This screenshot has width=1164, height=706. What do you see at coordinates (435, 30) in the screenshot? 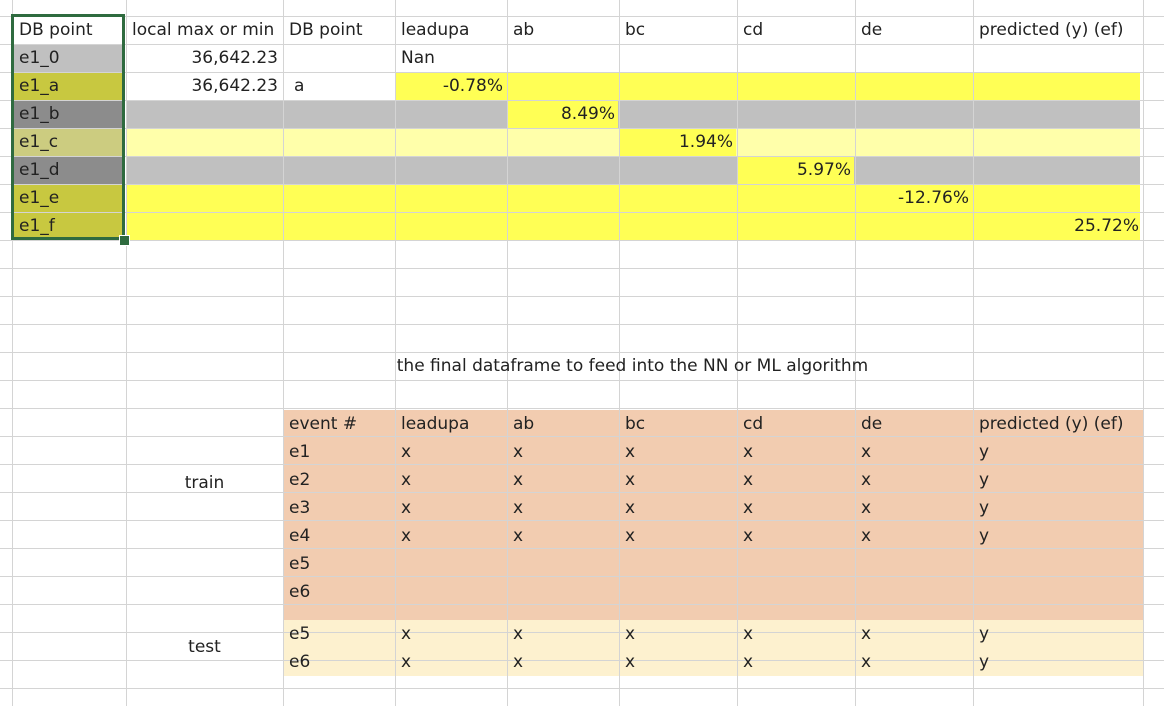
I see `header-leadupa: leadupa` at bounding box center [435, 30].